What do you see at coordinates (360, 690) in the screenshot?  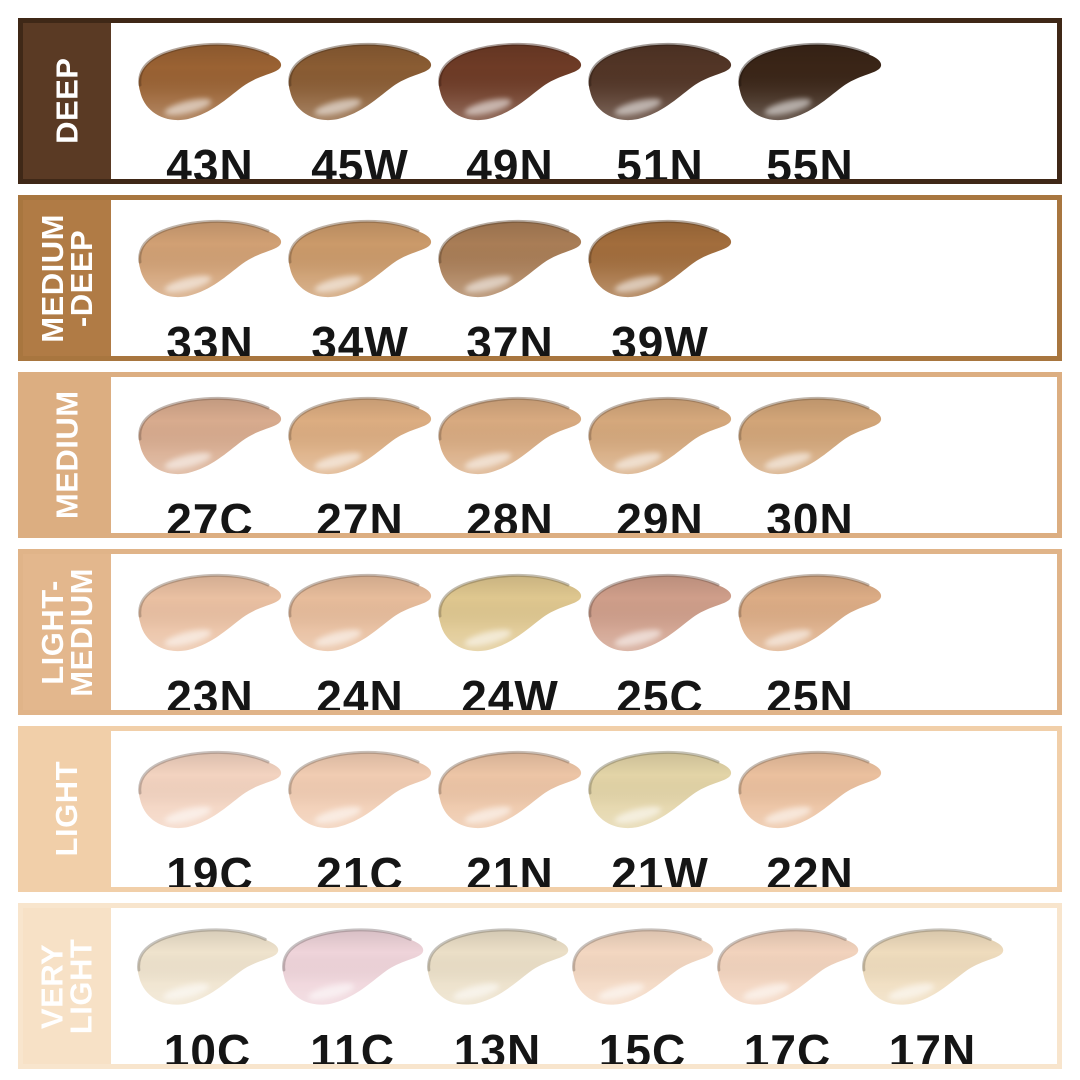 I see `shade-code-label: 24N` at bounding box center [360, 690].